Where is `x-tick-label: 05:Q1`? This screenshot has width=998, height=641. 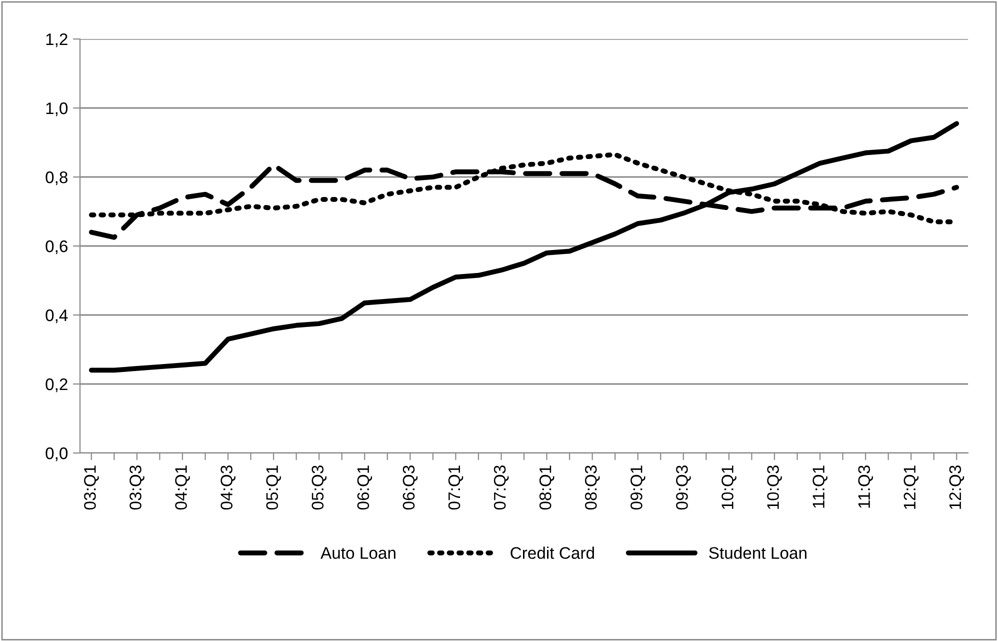
x-tick-label: 05:Q1 is located at coordinates (273, 488).